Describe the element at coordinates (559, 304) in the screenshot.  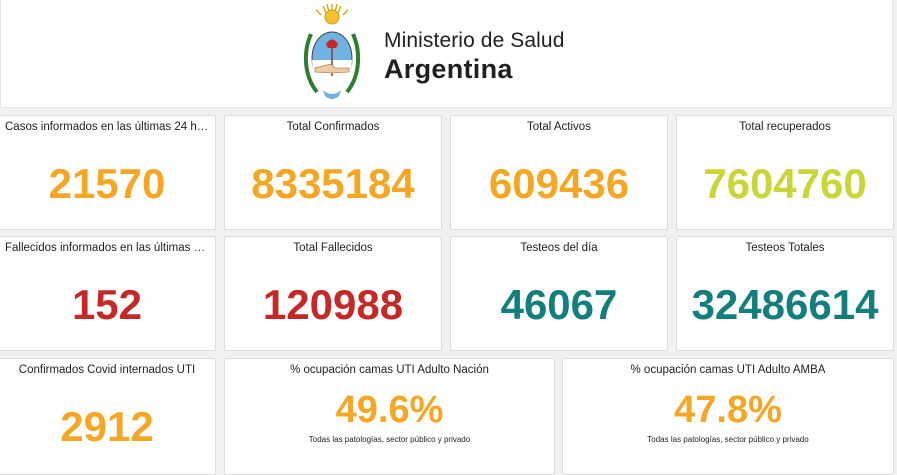
I see `card-value: 46067` at that location.